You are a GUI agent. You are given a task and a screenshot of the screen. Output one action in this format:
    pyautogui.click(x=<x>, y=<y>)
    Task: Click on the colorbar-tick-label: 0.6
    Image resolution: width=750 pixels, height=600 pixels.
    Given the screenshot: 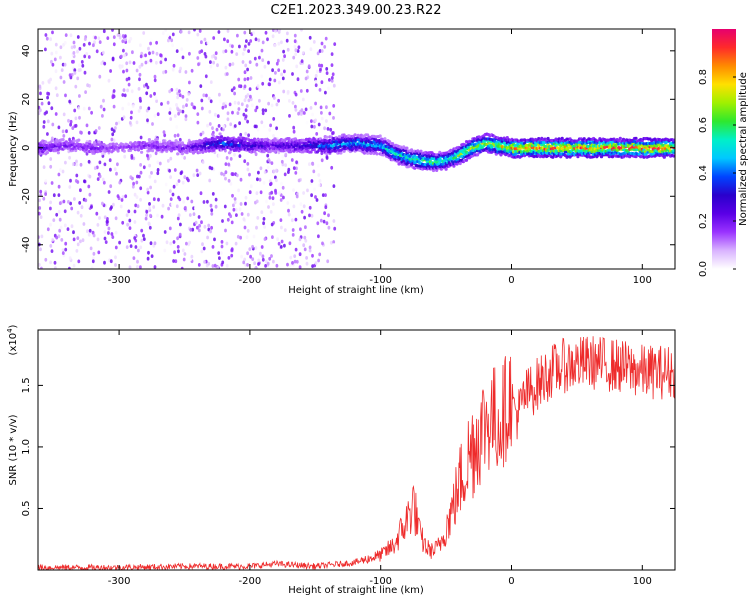 What is the action you would take?
    pyautogui.click(x=703, y=125)
    